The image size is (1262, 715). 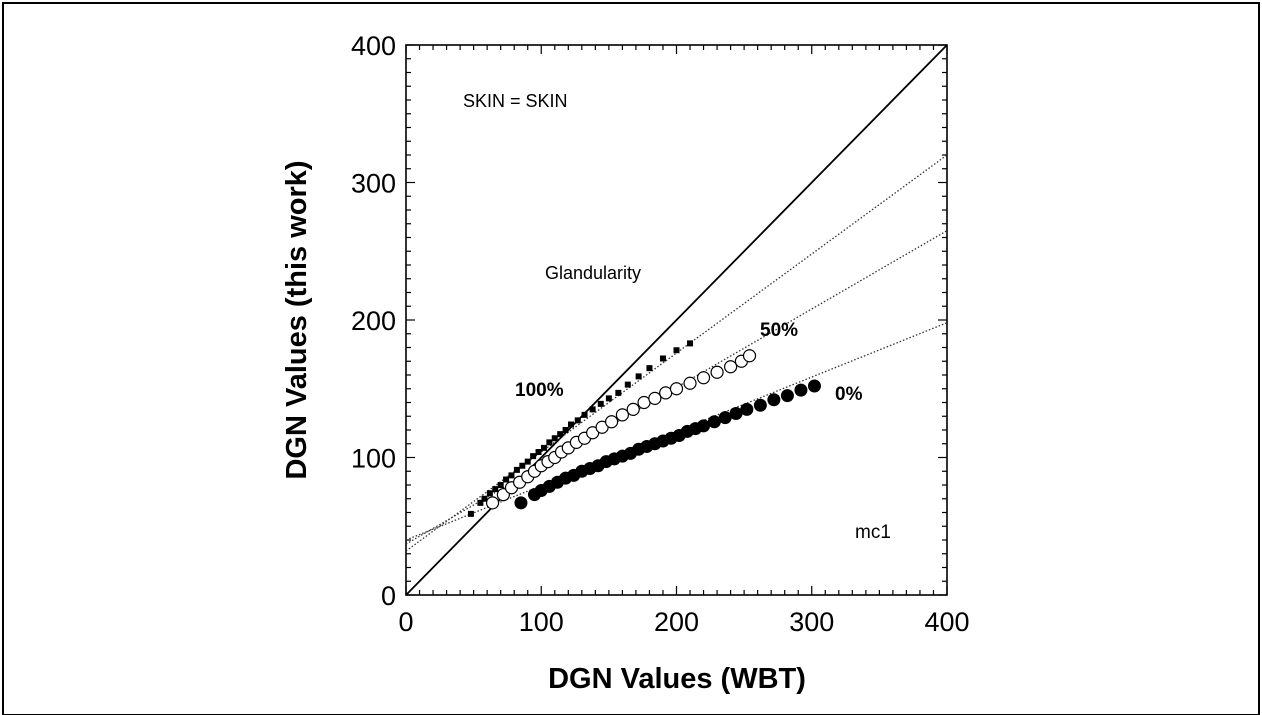 I want to click on skin-annotation: SKIN = SKIN, so click(x=515, y=101).